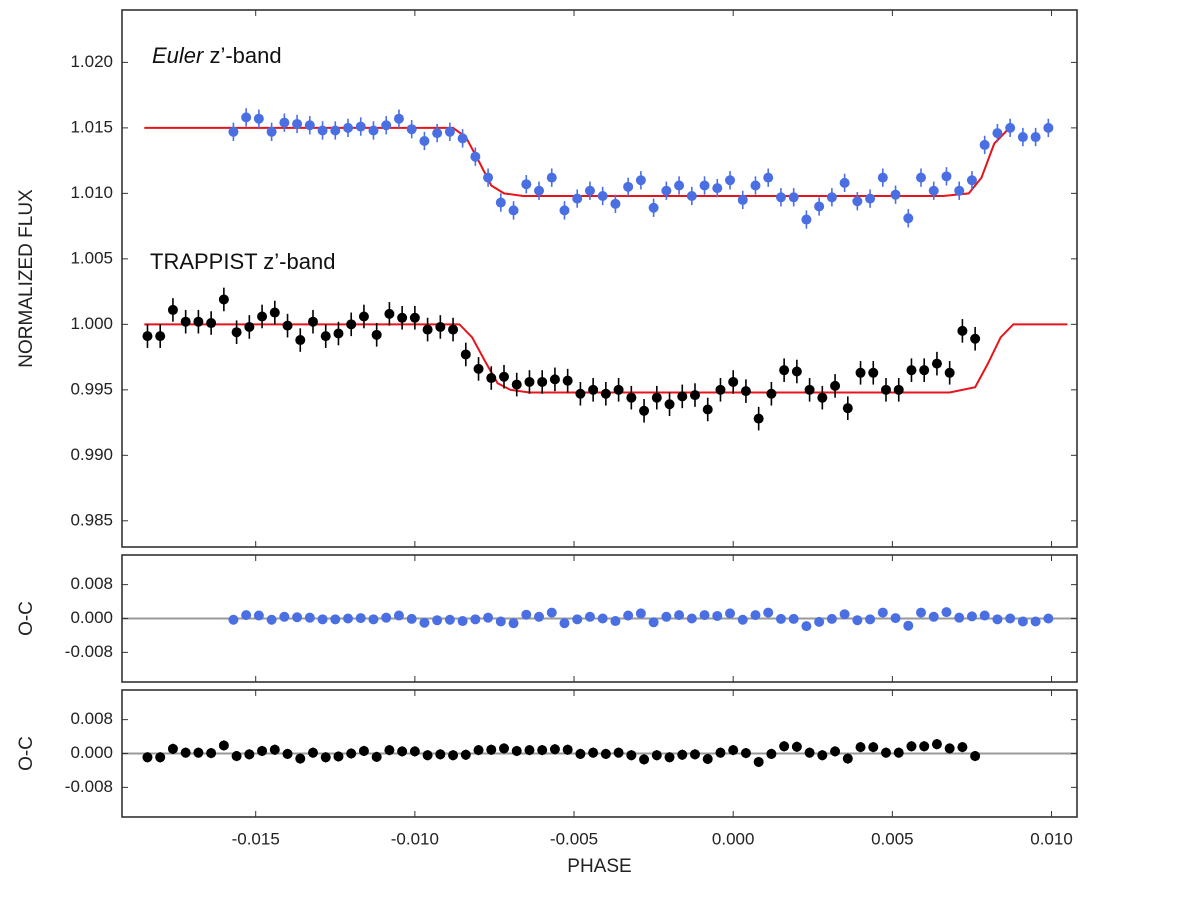 The width and height of the screenshot is (1200, 904). What do you see at coordinates (91, 617) in the screenshot?
I see `y-tick-label: 0.000` at bounding box center [91, 617].